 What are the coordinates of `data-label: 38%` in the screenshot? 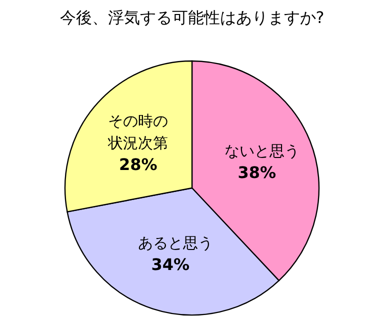 It's located at (257, 173).